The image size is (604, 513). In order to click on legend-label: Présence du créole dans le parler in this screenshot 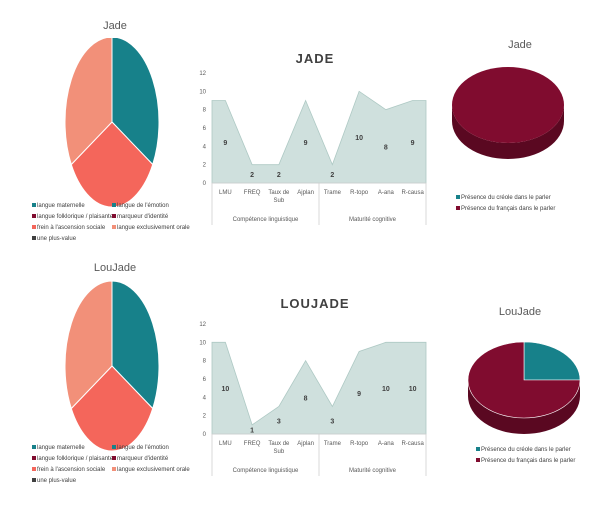, I will do `click(506, 198)`.